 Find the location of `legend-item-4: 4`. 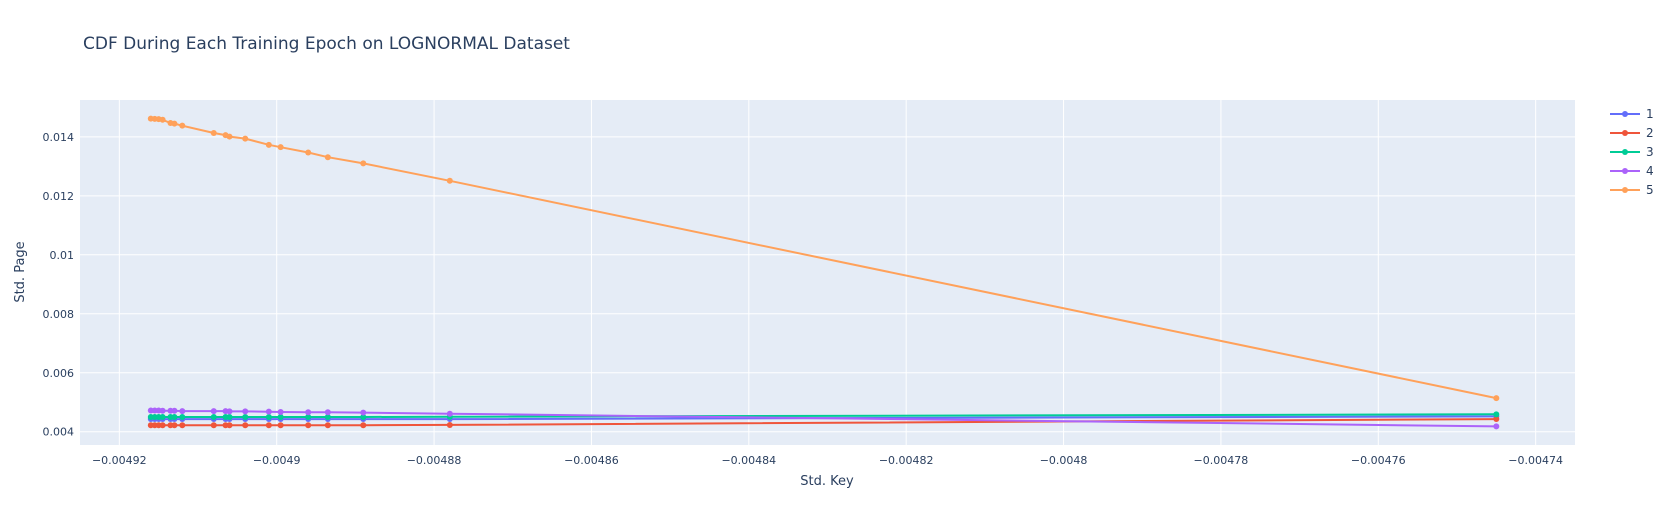

legend-item-4: 4 is located at coordinates (1632, 171).